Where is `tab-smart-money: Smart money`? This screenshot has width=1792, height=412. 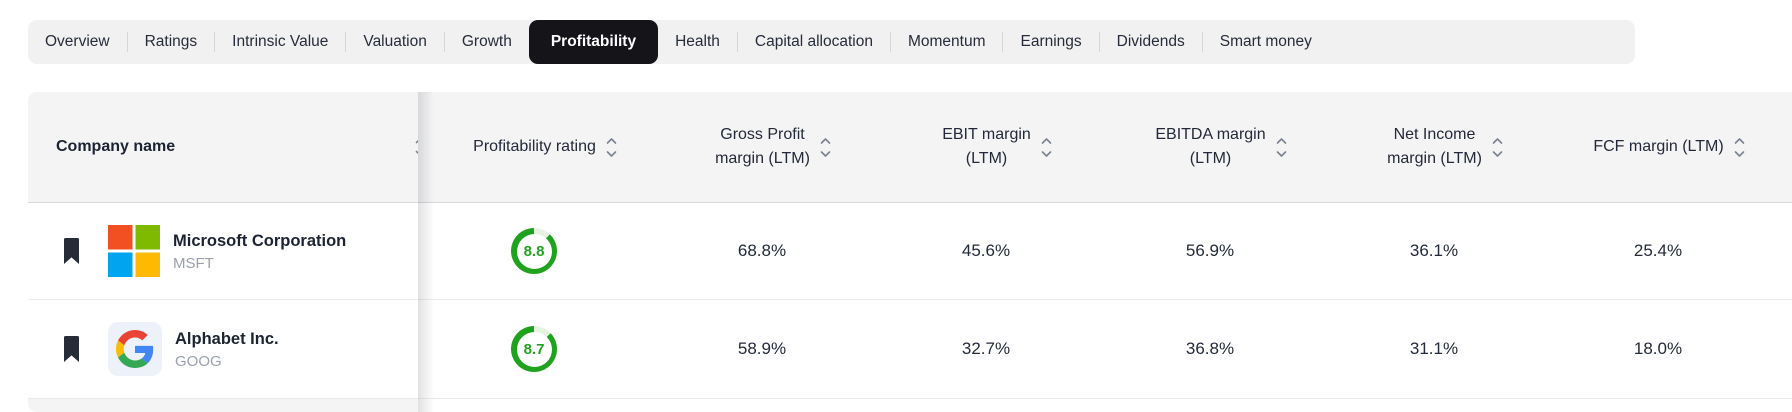 tab-smart-money: Smart money is located at coordinates (1265, 41).